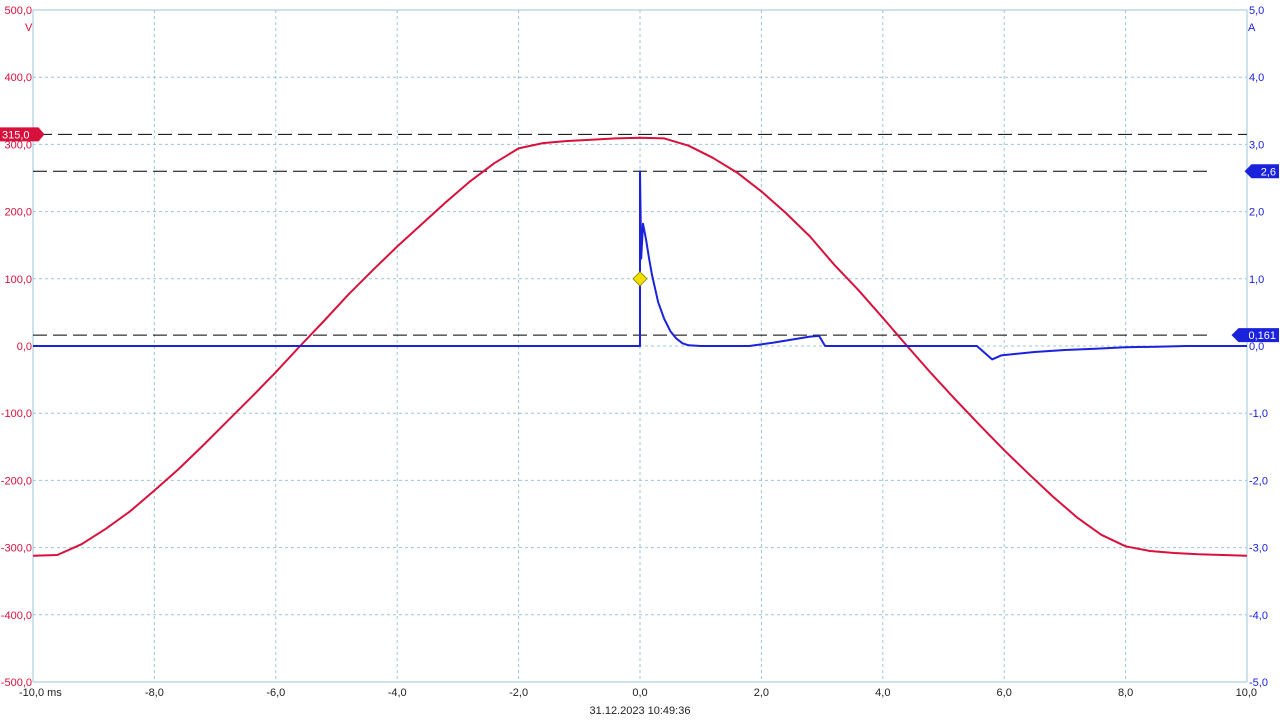 The width and height of the screenshot is (1280, 720). What do you see at coordinates (16, 481) in the screenshot?
I see `left-tick-label: -200,0` at bounding box center [16, 481].